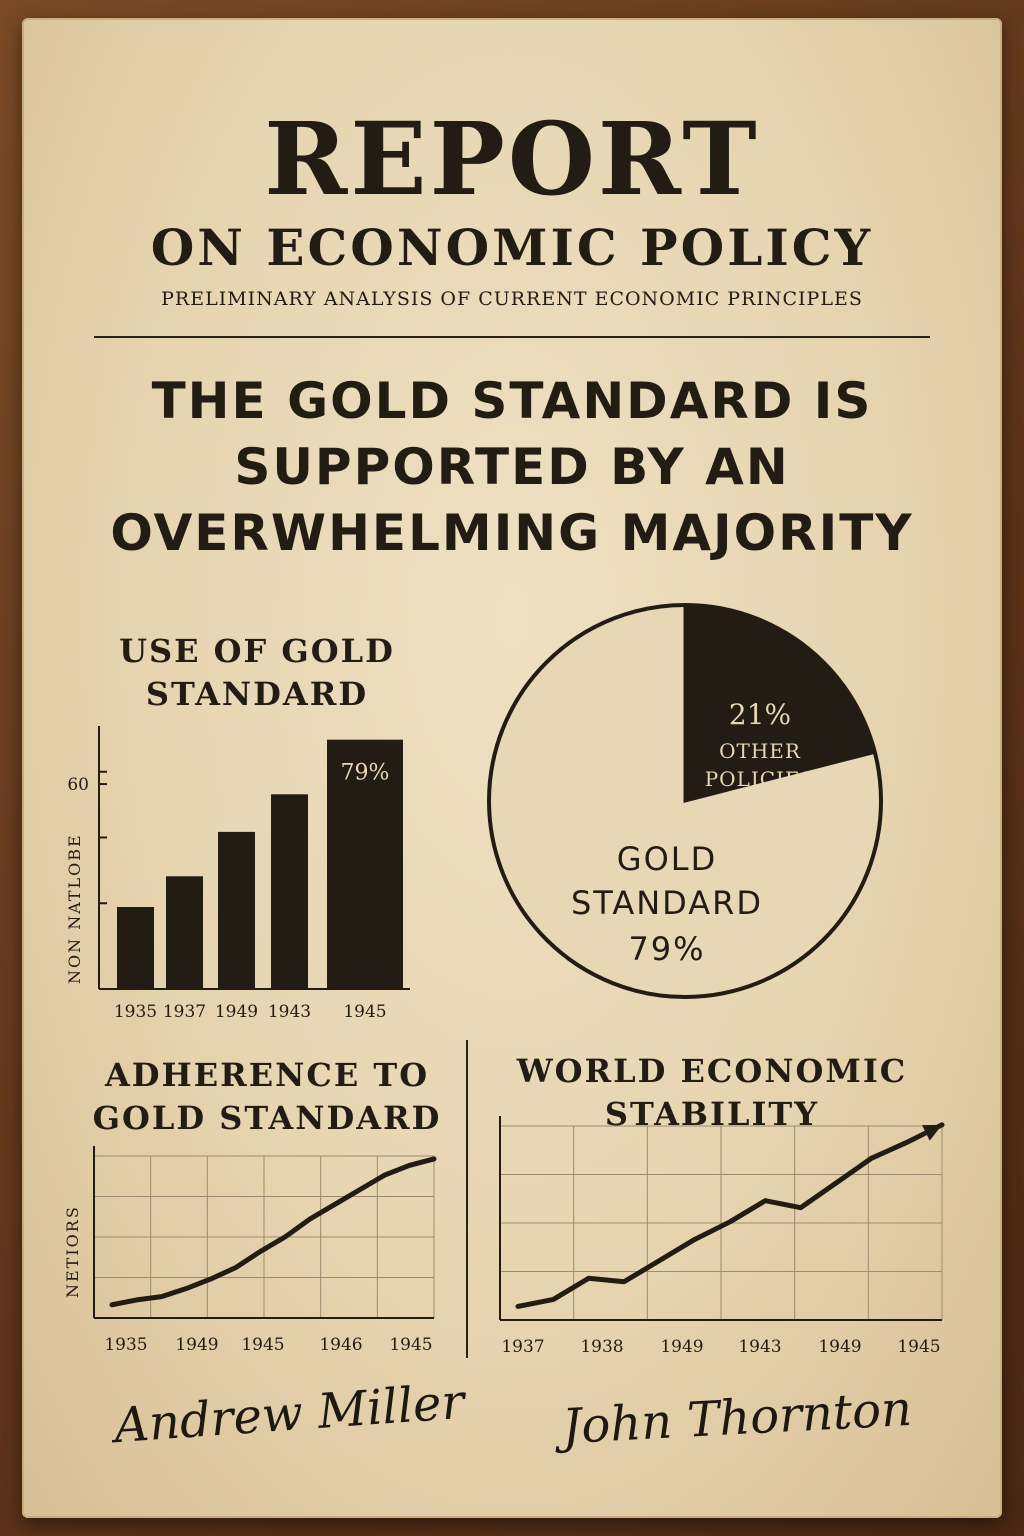 This screenshot has height=1536, width=1024. What do you see at coordinates (512, 159) in the screenshot?
I see `report-title: REPORT` at bounding box center [512, 159].